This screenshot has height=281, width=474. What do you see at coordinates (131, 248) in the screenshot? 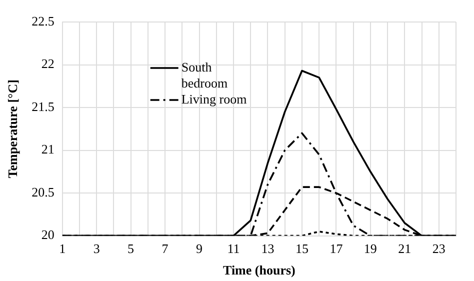
I see `x-tick-label: 5` at bounding box center [131, 248].